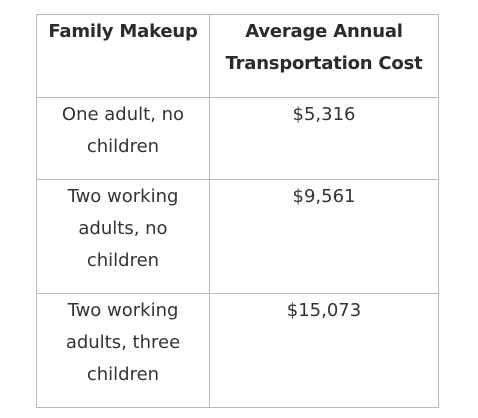 The height and width of the screenshot is (418, 478). What do you see at coordinates (123, 228) in the screenshot?
I see `family-makeup-line: adults, no` at bounding box center [123, 228].